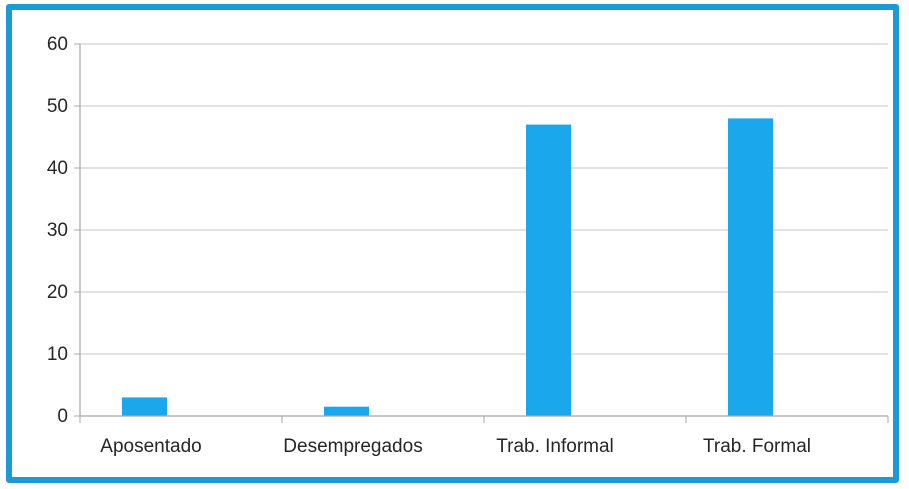 The width and height of the screenshot is (909, 489). I want to click on y-tick-label: 50, so click(57, 106).